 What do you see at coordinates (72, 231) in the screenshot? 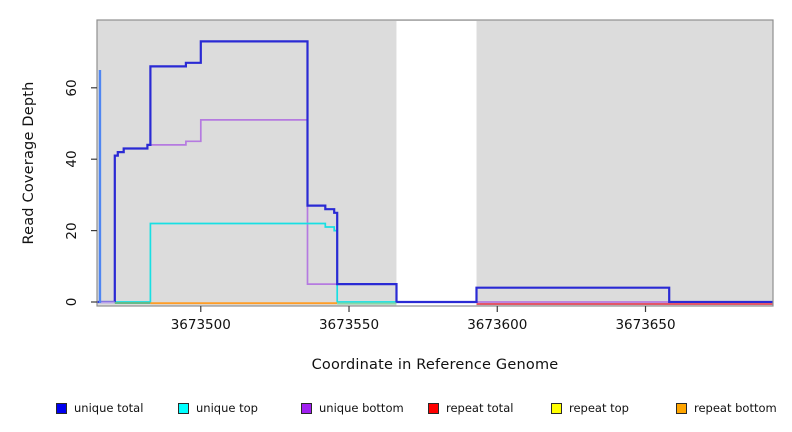
I see `y-tick-label-20: 20` at bounding box center [72, 231].